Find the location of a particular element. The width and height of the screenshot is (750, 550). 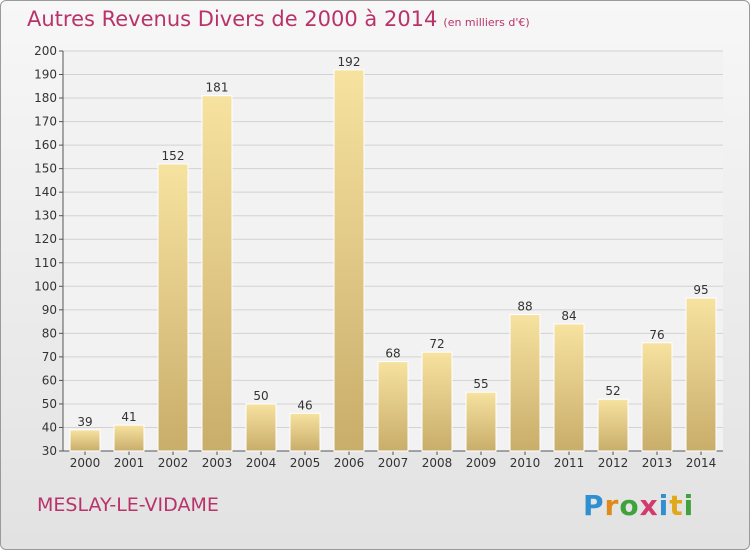

x-tick-label: 2001 is located at coordinates (129, 463).